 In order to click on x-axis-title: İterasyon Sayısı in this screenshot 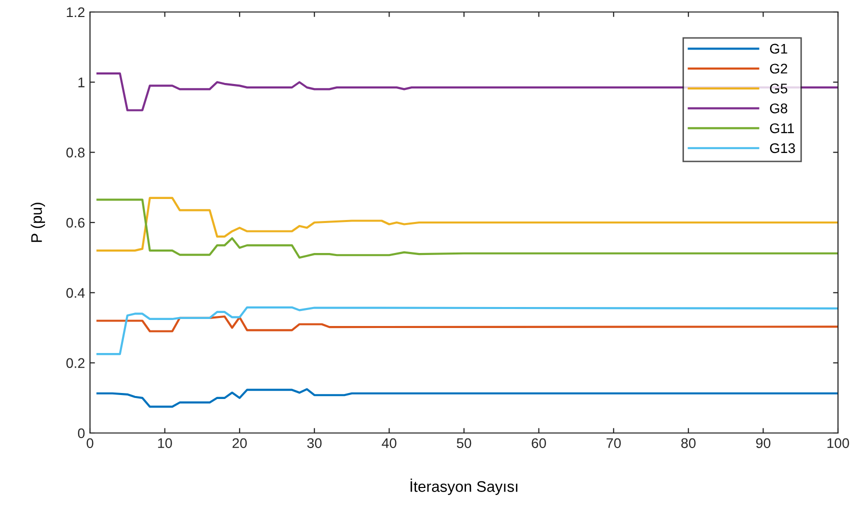, I will do `click(464, 486)`.